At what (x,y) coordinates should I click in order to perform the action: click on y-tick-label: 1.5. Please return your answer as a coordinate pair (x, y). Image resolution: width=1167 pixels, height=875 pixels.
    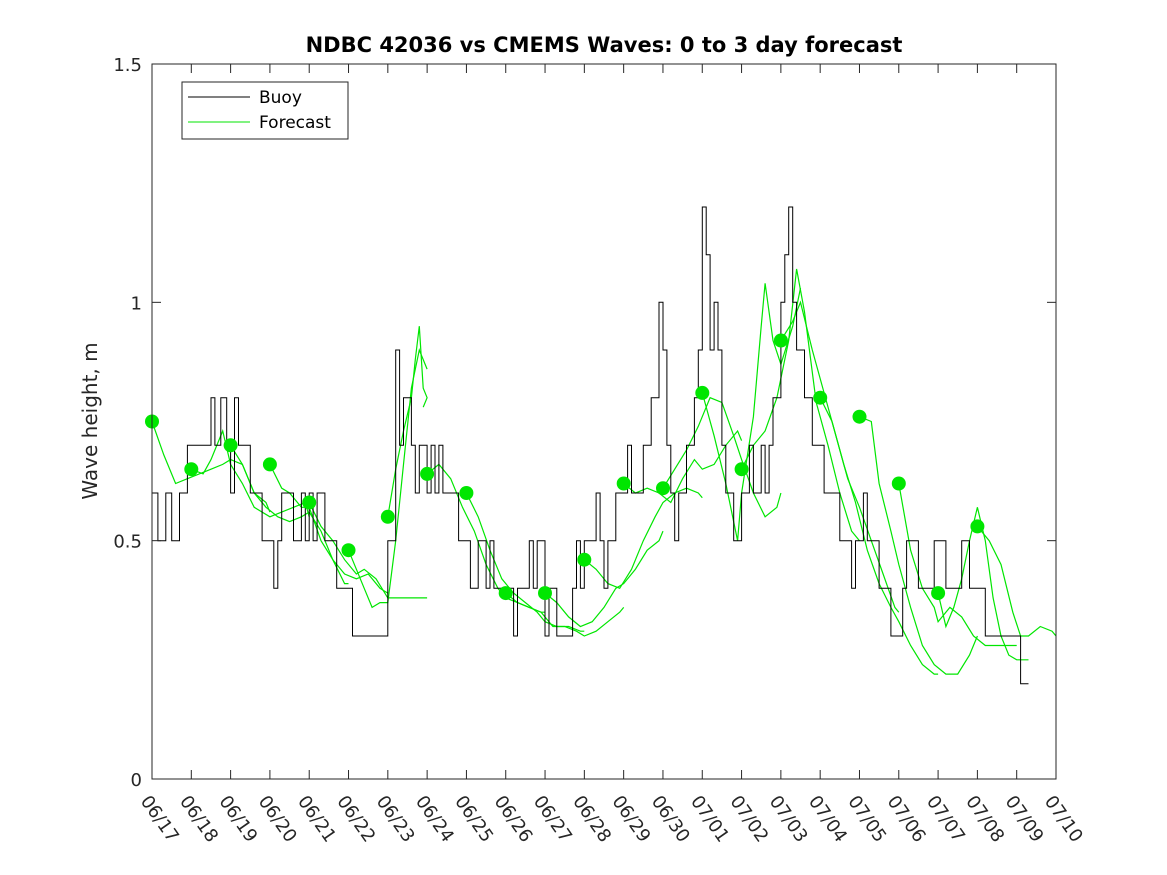
    Looking at the image, I should click on (127, 65).